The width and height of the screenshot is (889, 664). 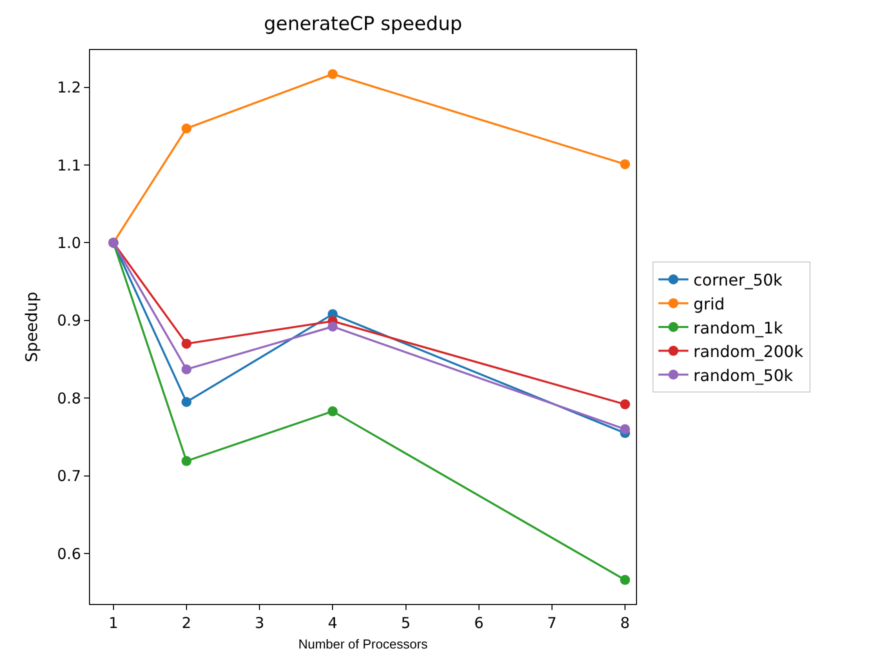 What do you see at coordinates (333, 623) in the screenshot?
I see `x-tick-label: 4` at bounding box center [333, 623].